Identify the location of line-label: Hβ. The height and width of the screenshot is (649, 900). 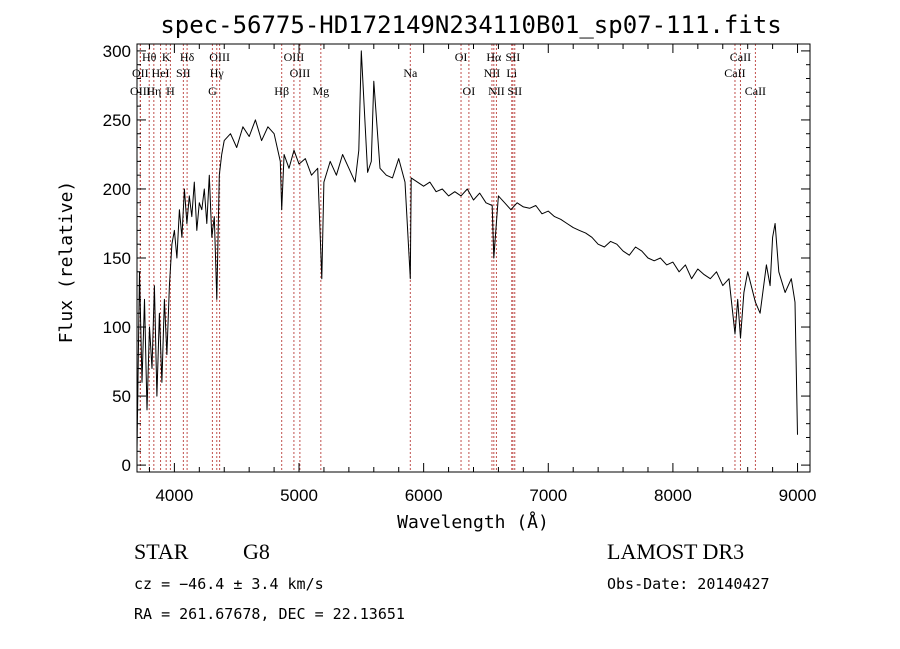
(281, 91).